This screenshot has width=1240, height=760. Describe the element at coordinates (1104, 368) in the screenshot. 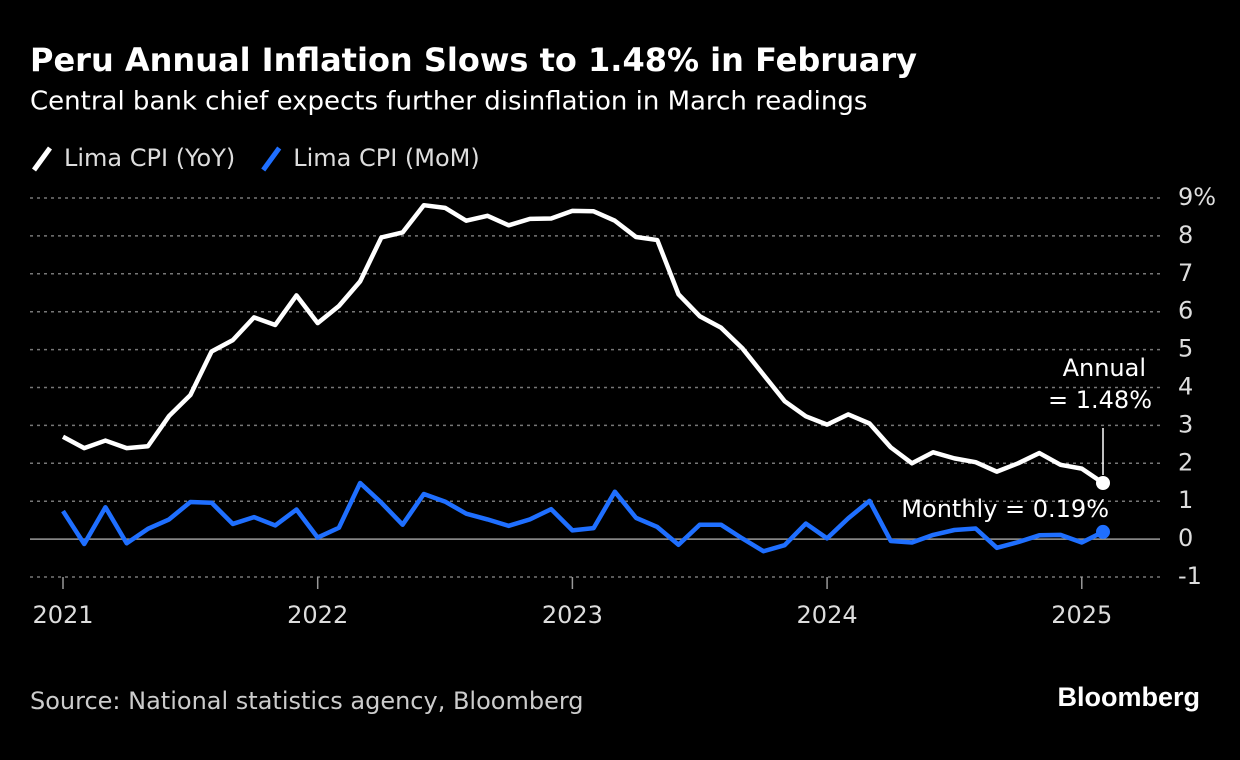

I see `annotation: Annual` at that location.